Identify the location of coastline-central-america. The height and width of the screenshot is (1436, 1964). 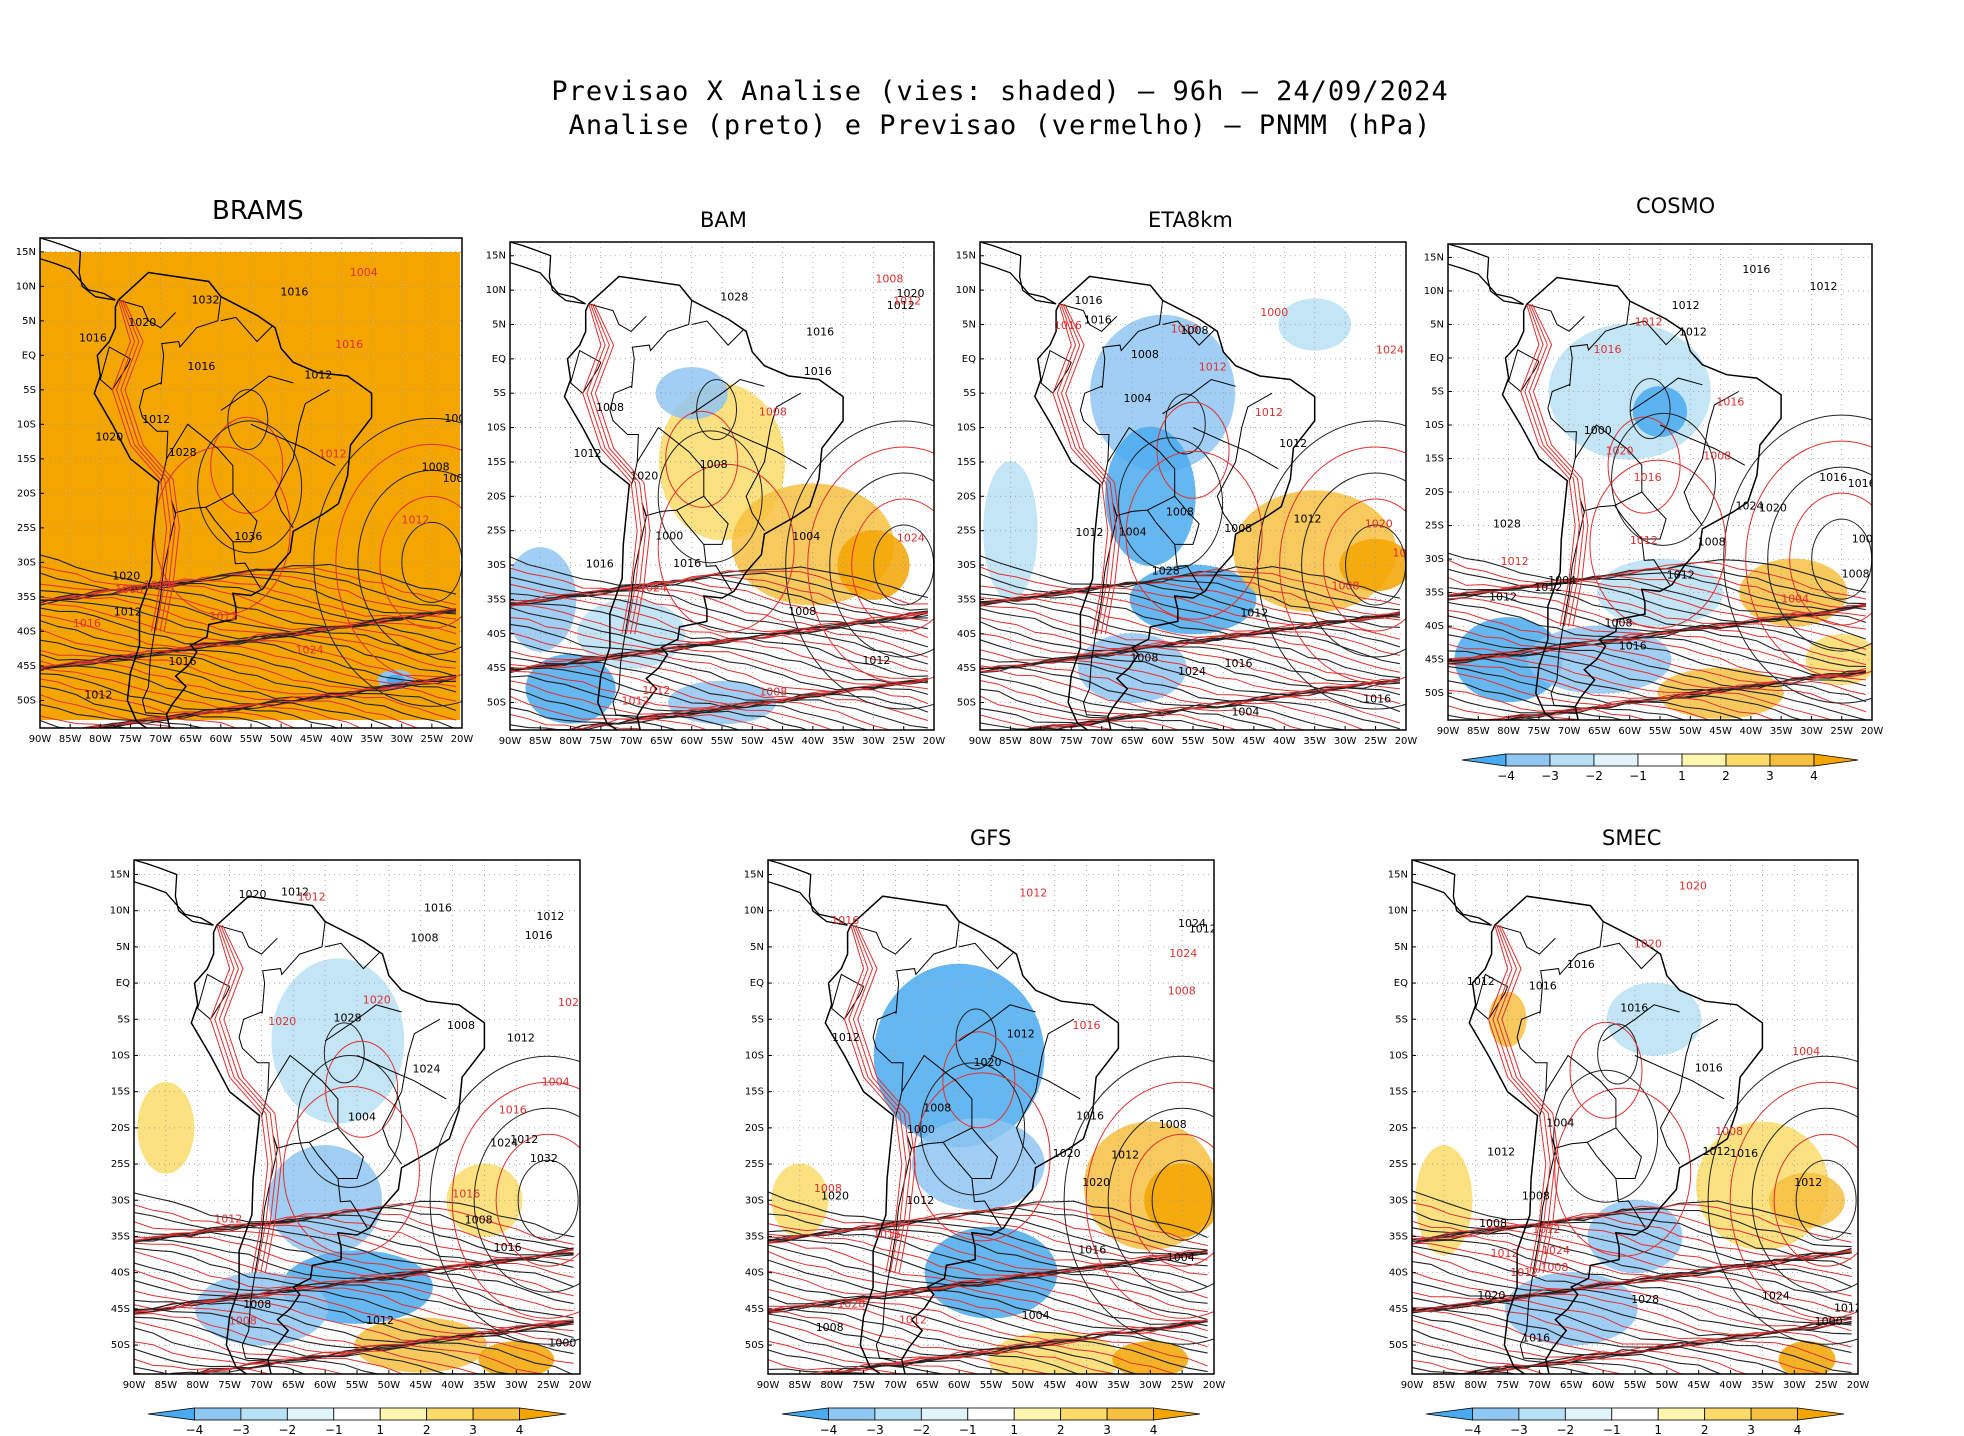
(78, 269).